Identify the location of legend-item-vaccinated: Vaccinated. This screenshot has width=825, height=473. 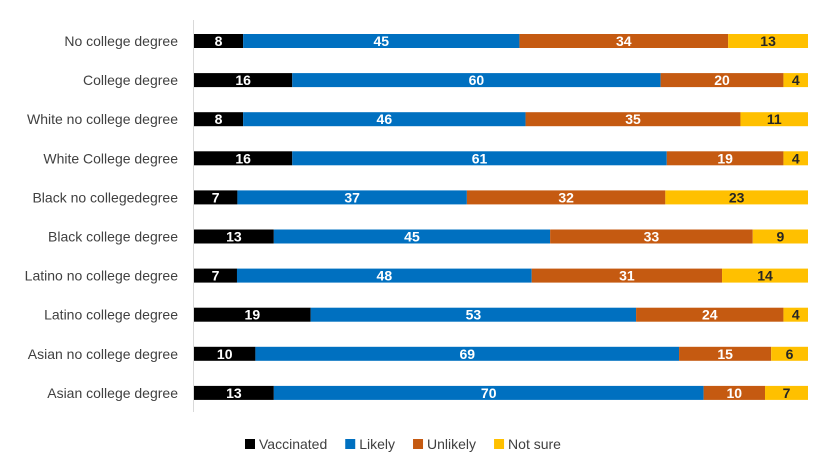
(286, 444).